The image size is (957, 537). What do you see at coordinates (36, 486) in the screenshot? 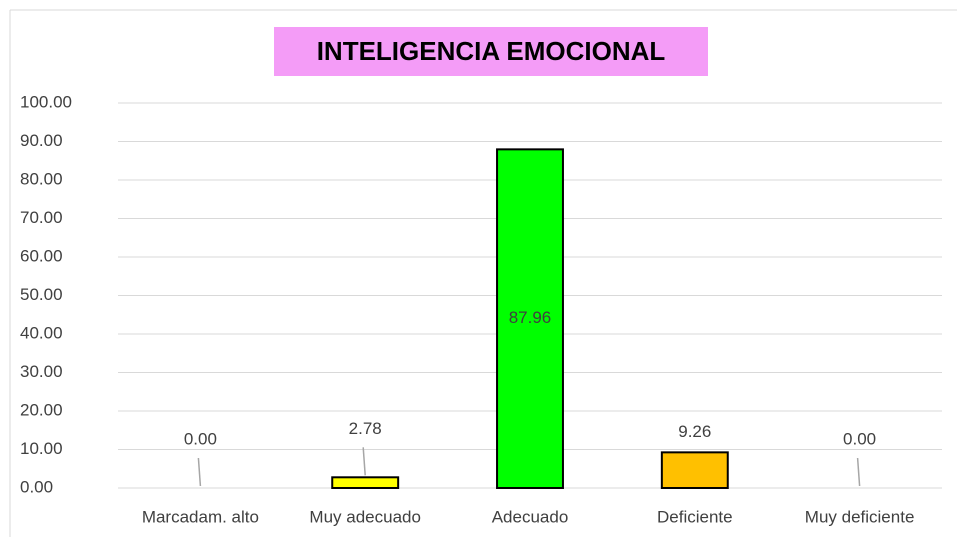
I see `y-tick-label: 0.00` at bounding box center [36, 486].